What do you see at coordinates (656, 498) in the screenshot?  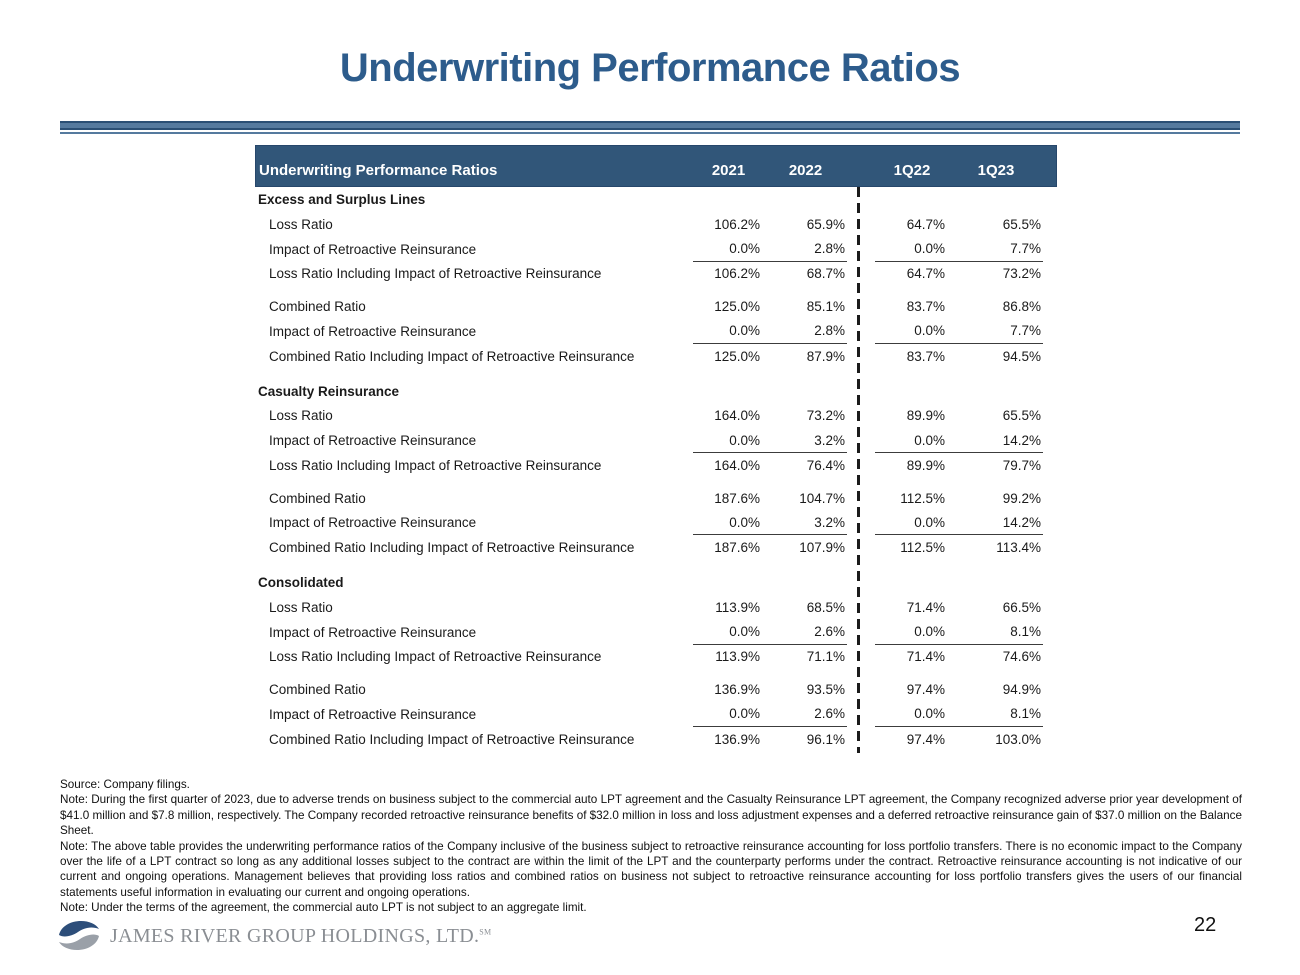 I see `table-row: Combined Ratio 187.6% 104.7% 112.5% 99.2%` at bounding box center [656, 498].